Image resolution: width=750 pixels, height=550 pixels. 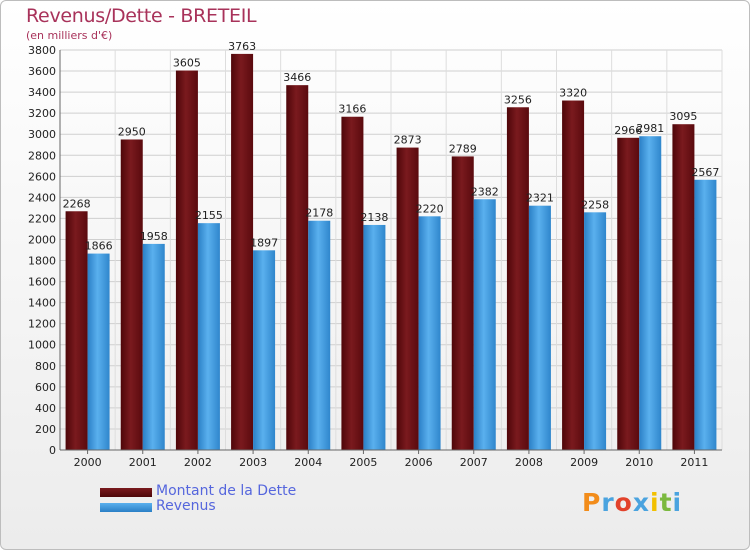 What do you see at coordinates (42, 239) in the screenshot?
I see `y-tick-label: 2000` at bounding box center [42, 239].